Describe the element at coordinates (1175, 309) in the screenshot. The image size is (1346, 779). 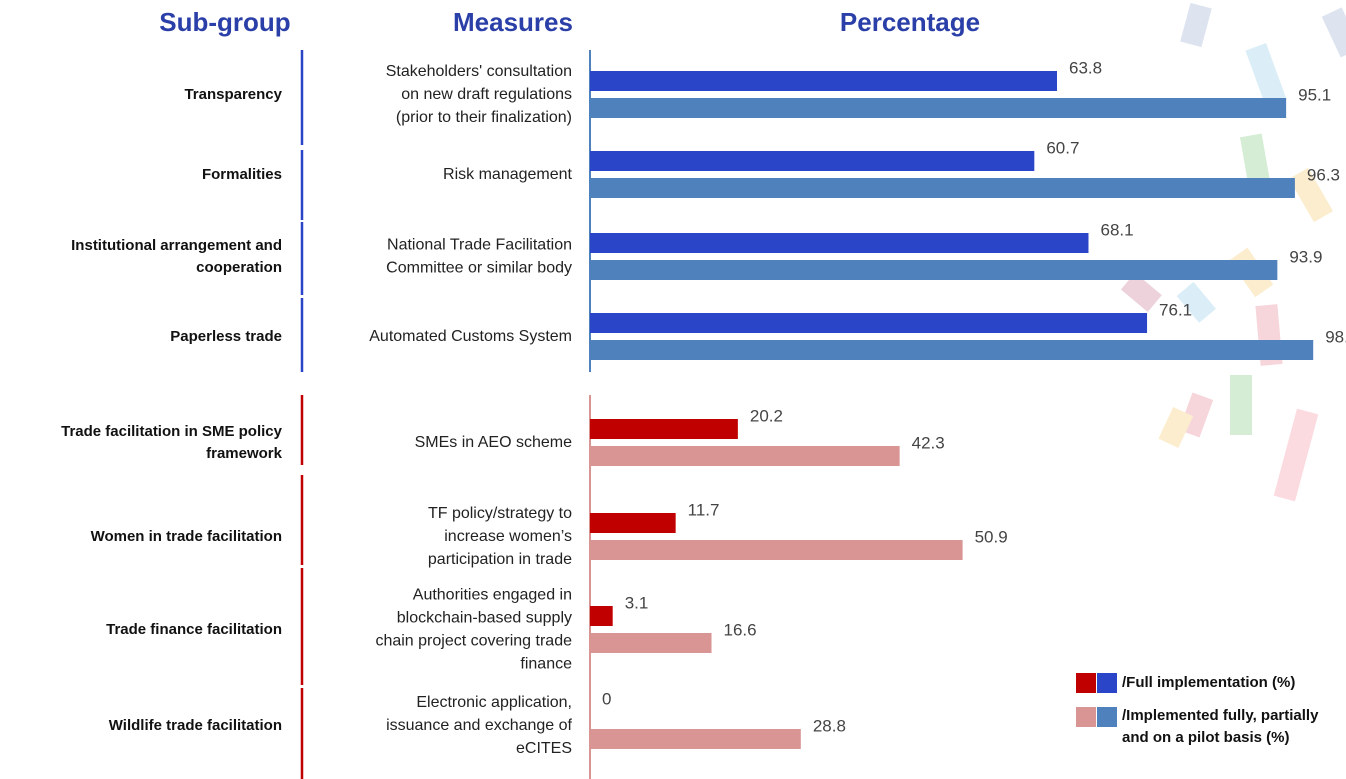
I see `value-label: 76.1` at that location.